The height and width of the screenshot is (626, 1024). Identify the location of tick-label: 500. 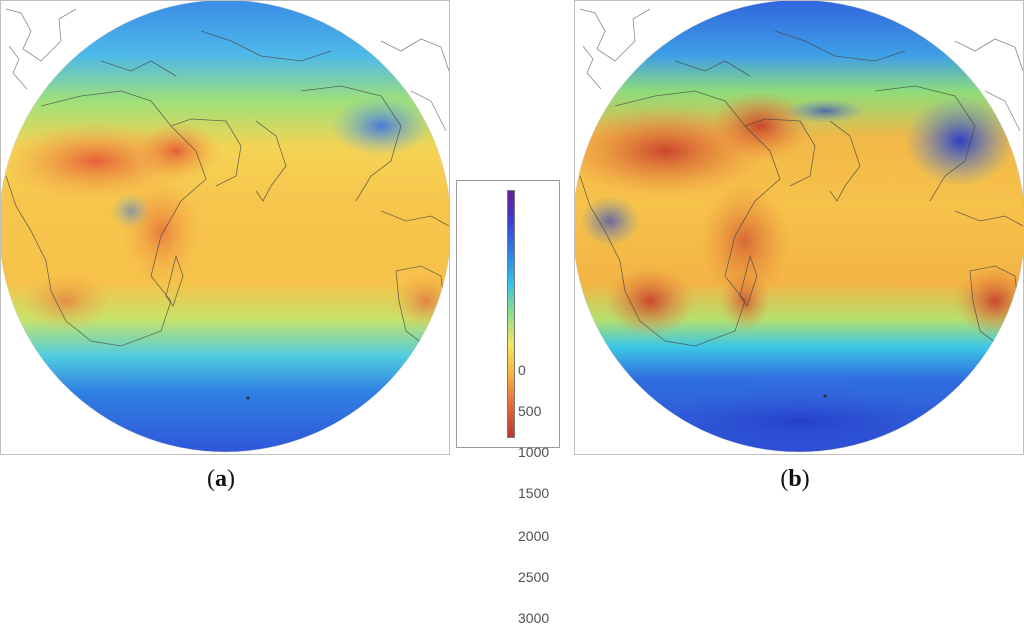
(530, 411).